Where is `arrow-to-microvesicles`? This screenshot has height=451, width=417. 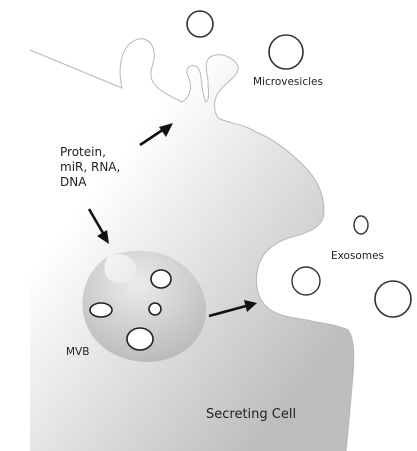
arrow-to-microvesicles is located at coordinates (156, 135).